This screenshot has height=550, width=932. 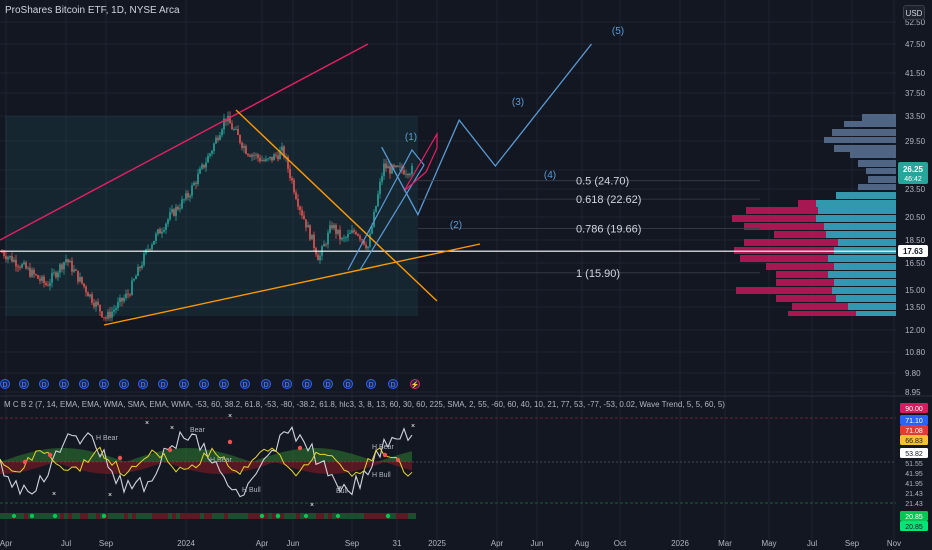 What do you see at coordinates (913, 173) in the screenshot?
I see `last-price-tag` at bounding box center [913, 173].